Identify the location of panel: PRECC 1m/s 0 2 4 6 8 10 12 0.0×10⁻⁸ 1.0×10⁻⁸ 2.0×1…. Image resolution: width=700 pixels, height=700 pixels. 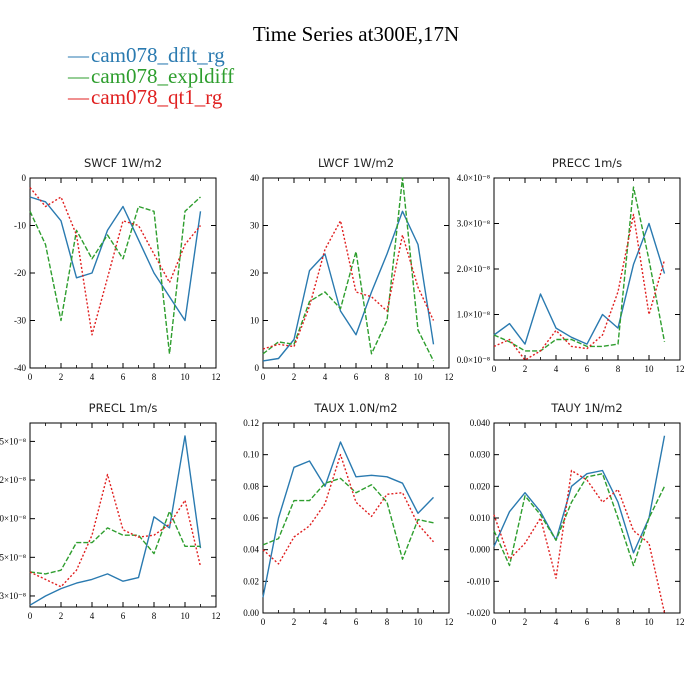
(571, 265).